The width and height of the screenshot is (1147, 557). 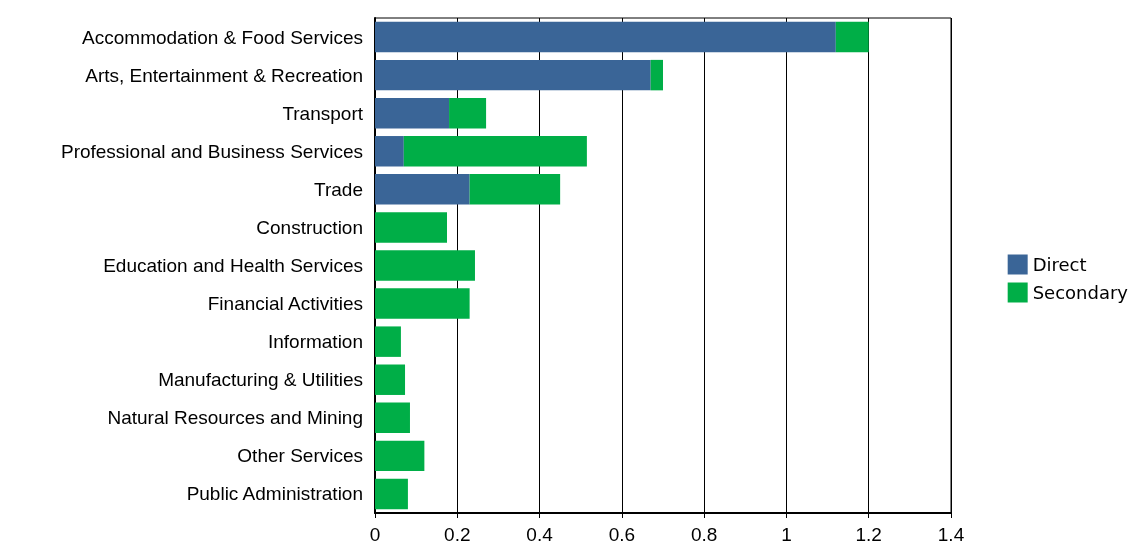 What do you see at coordinates (868, 534) in the screenshot?
I see `x-tick-label: 1.2` at bounding box center [868, 534].